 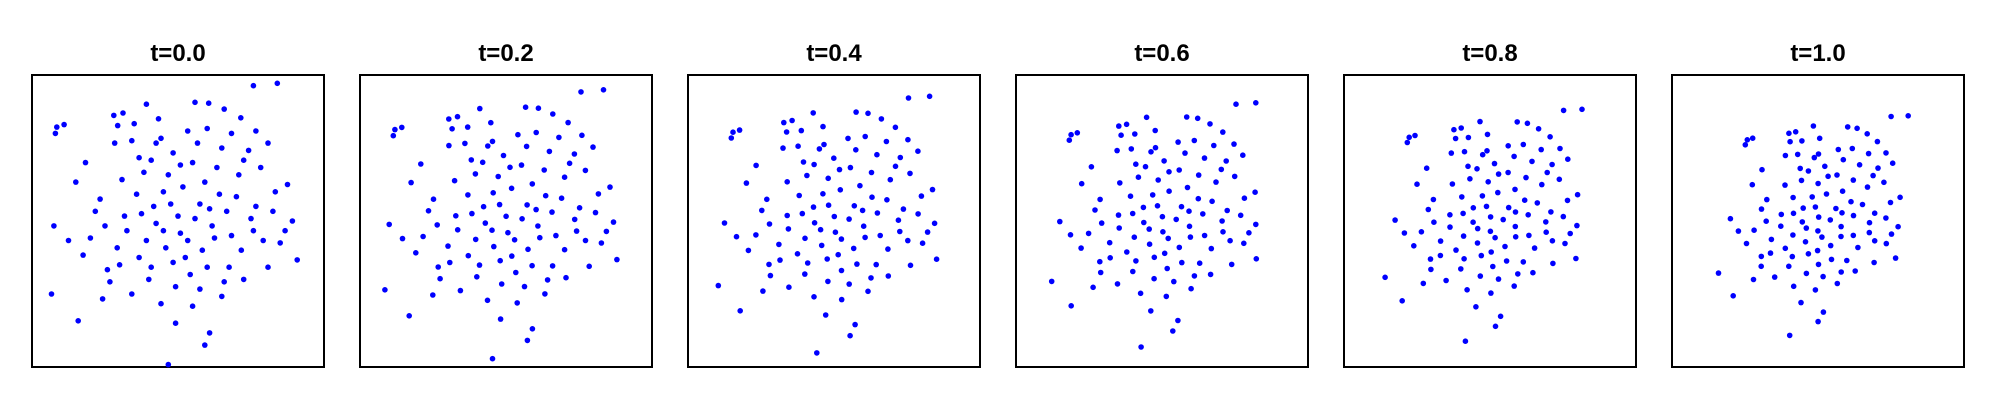 I want to click on panel-title: t=0.8, so click(x=1489, y=53).